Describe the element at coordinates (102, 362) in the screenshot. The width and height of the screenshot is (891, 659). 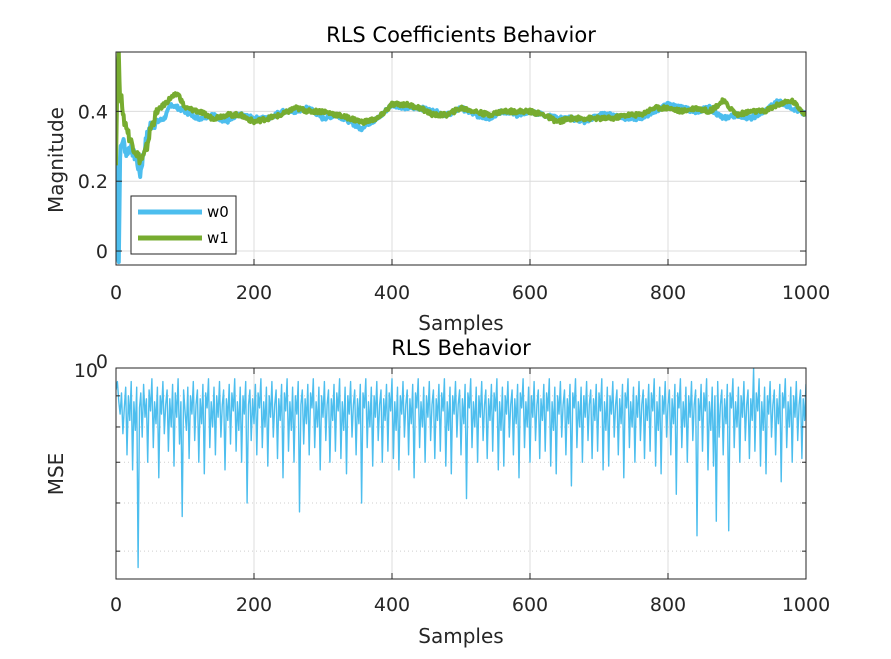
I see `y-tick-label-exponent: 0` at that location.